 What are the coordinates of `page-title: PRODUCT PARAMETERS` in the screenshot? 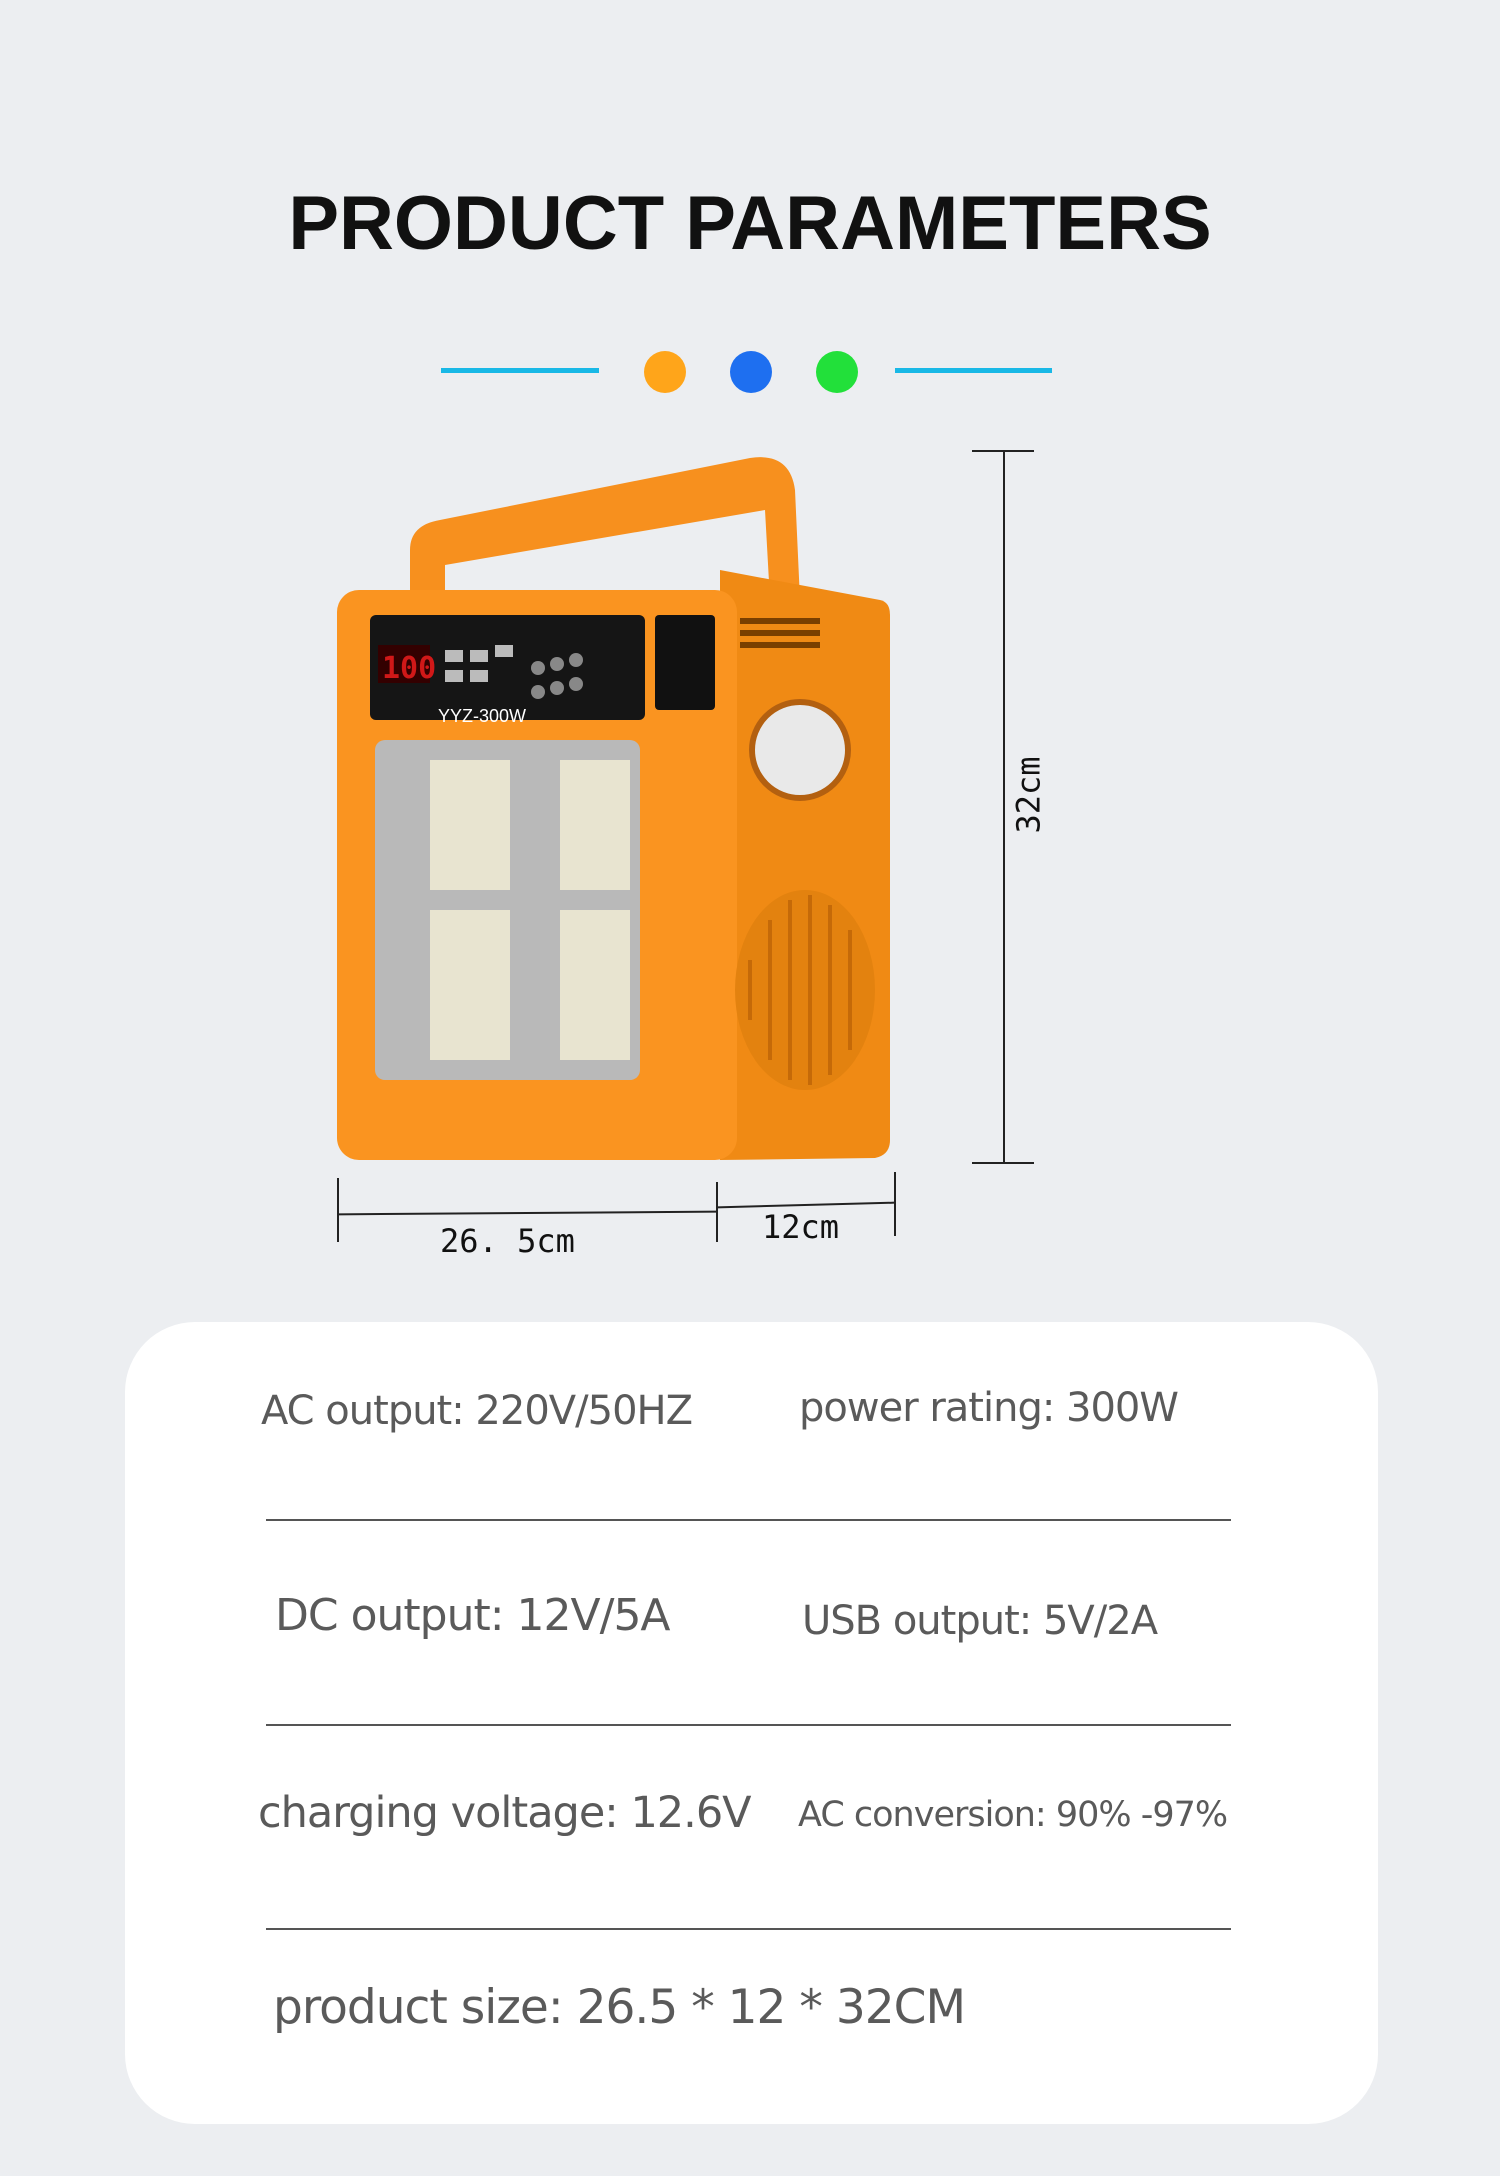 It's located at (750, 223).